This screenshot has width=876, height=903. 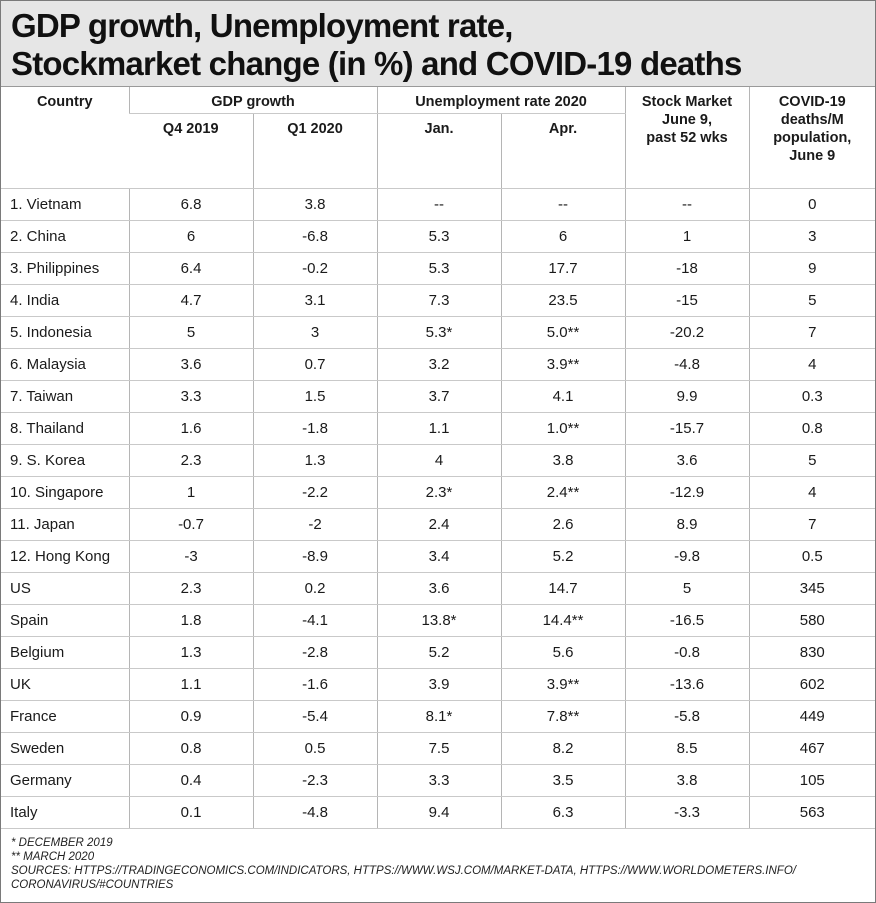 I want to click on stock-market-cell: -18, so click(x=687, y=268).